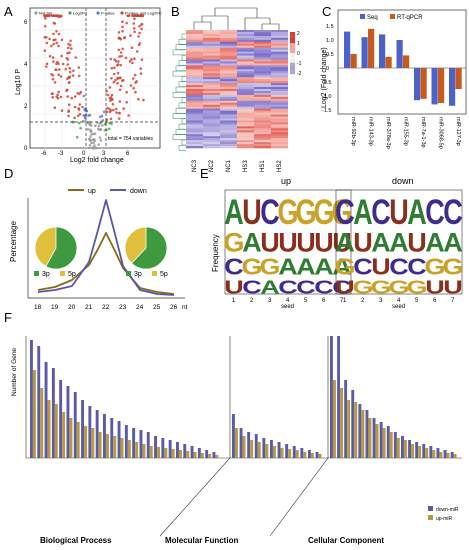 The image size is (469, 550). What do you see at coordinates (195, 165) in the screenshot?
I see `heatmap-column-label: NC3` at bounding box center [195, 165].